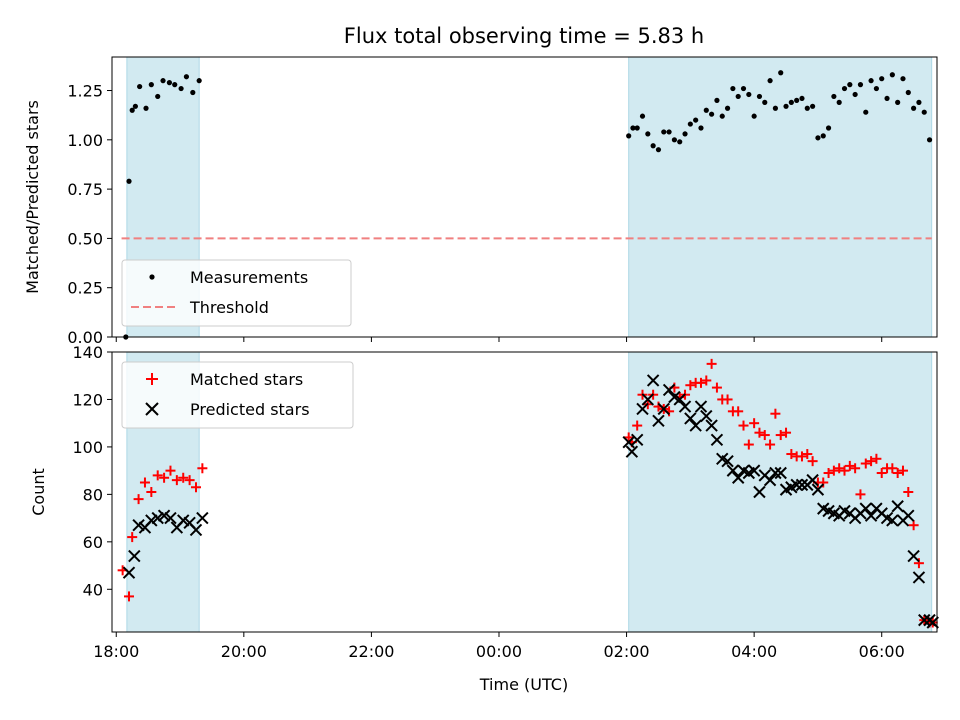  I want to click on legend-matched-label: Matched stars, so click(246, 379).